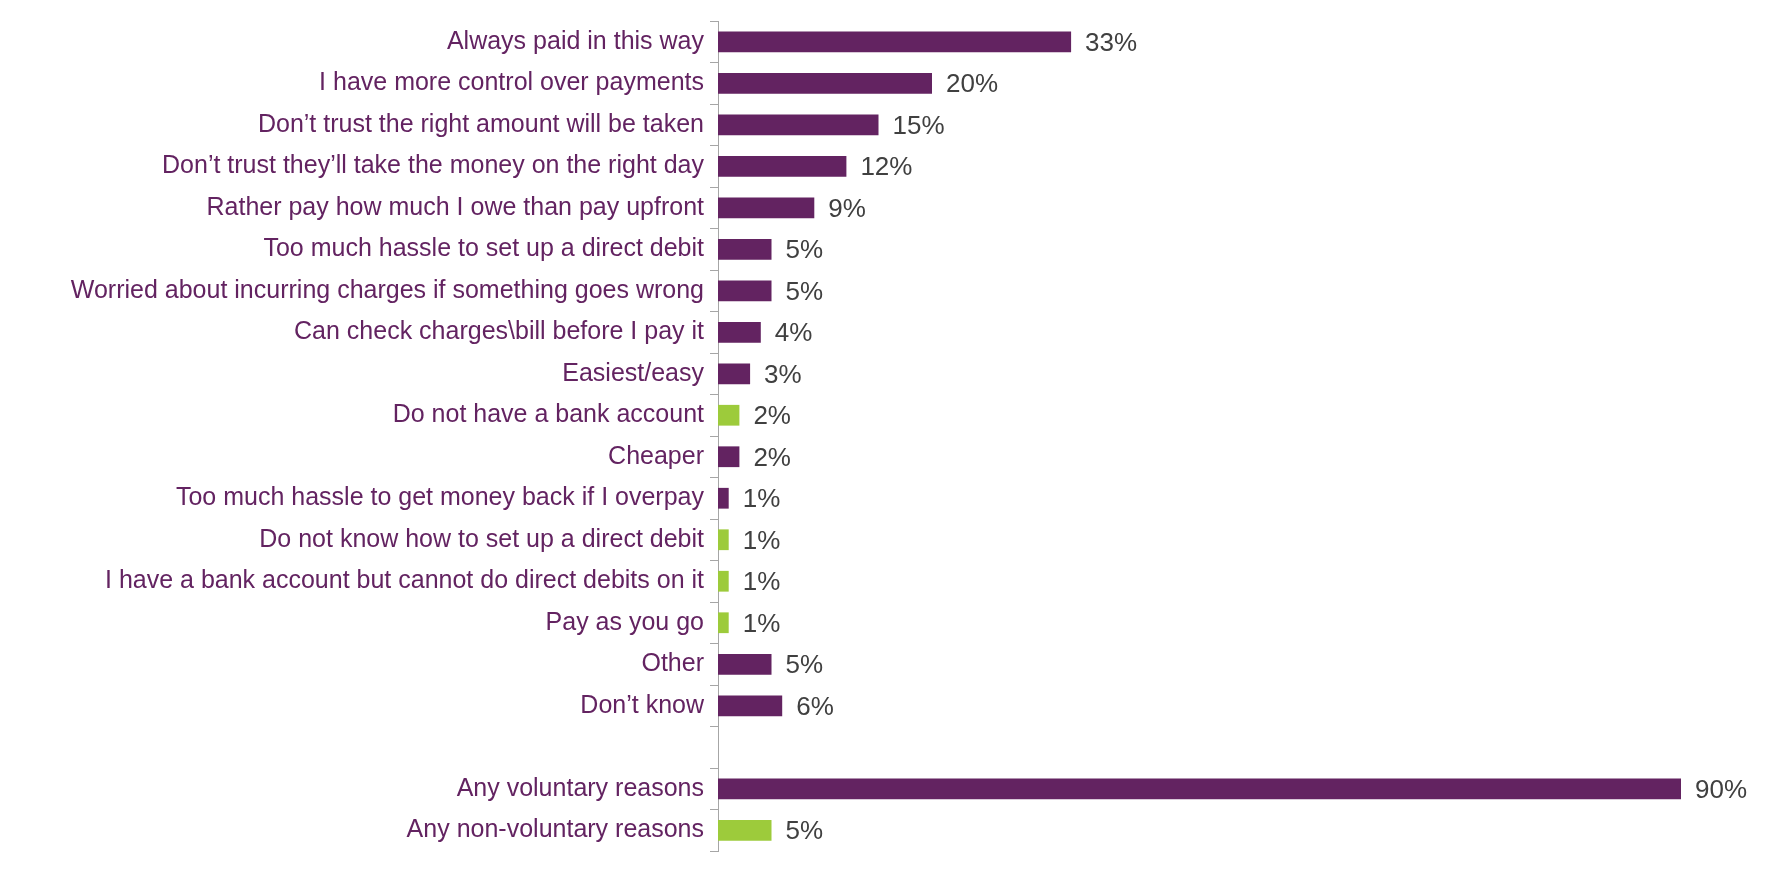 This screenshot has height=872, width=1765. I want to click on y-tick-label: Easiest/easy, so click(633, 371).